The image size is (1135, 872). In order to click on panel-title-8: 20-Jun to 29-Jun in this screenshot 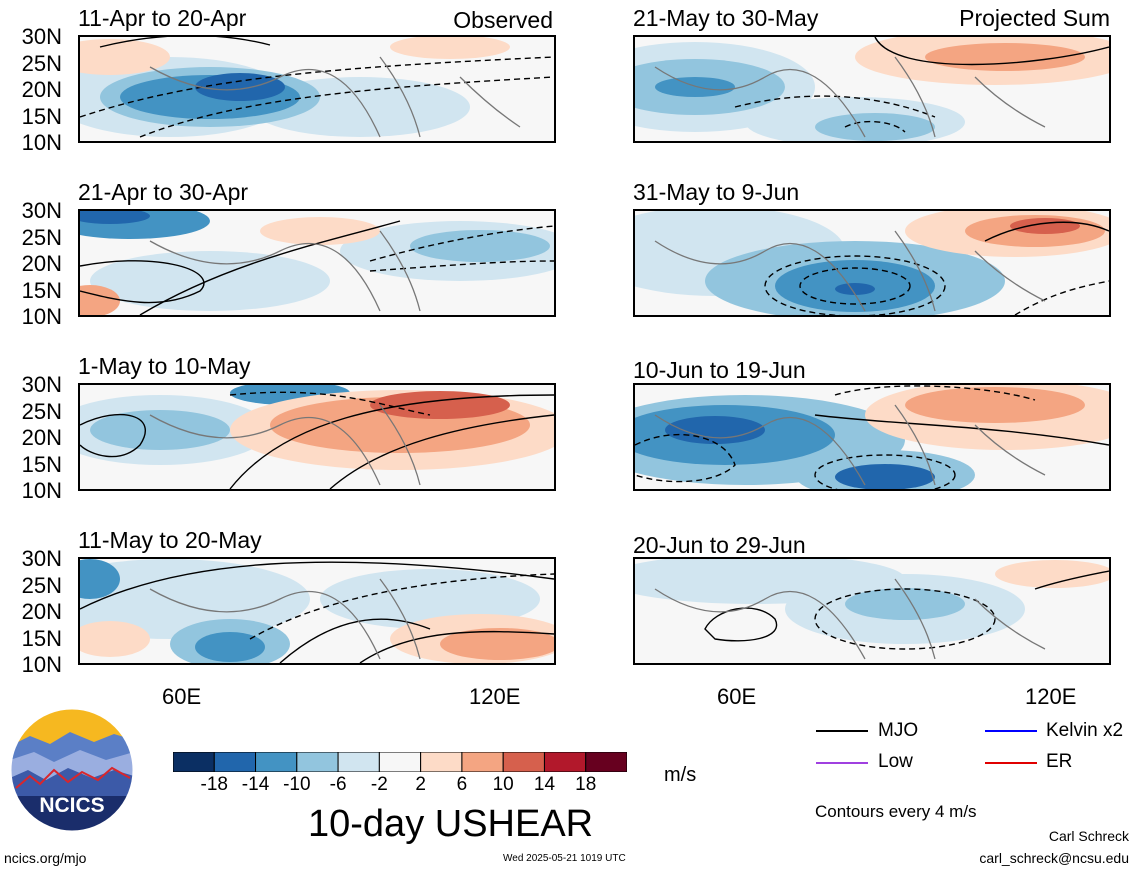, I will do `click(719, 545)`.